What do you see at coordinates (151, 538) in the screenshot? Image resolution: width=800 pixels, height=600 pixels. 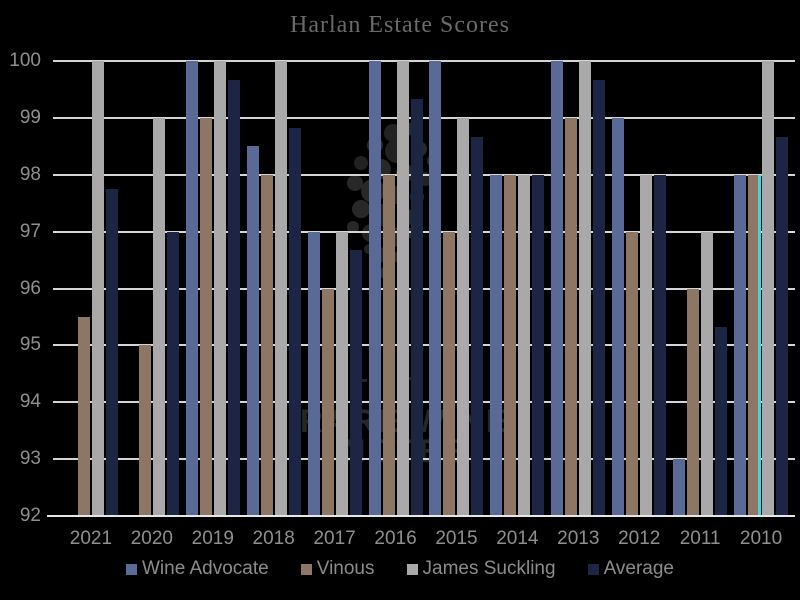 I see `x-axis-label-2020: 2020` at bounding box center [151, 538].